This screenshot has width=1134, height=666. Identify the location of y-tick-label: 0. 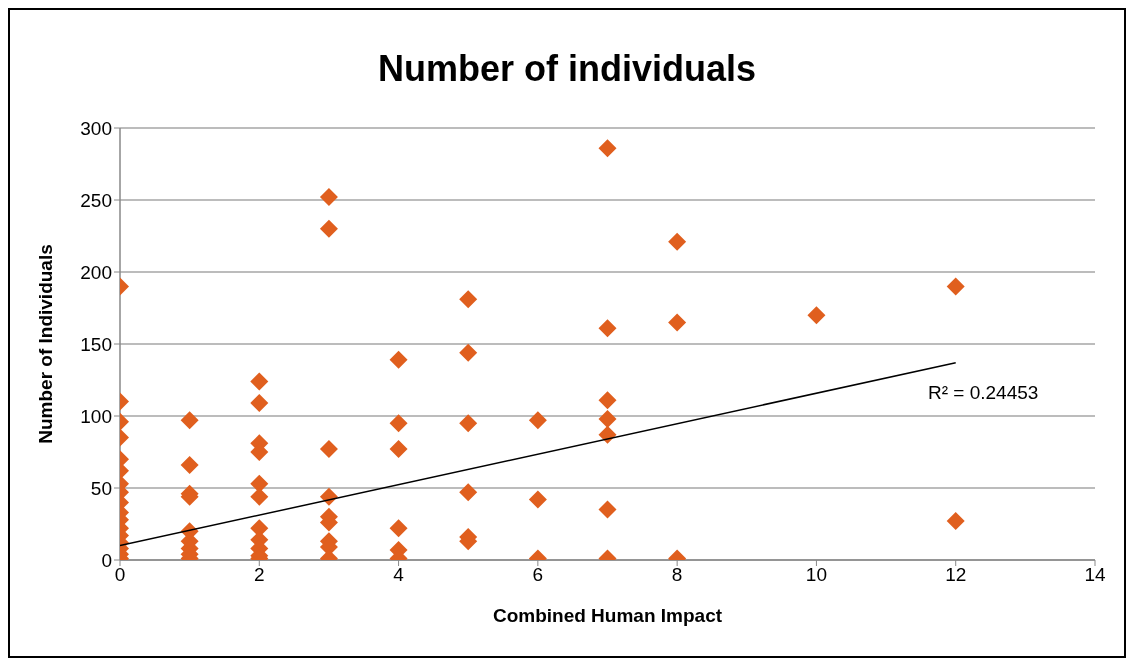
(106, 560).